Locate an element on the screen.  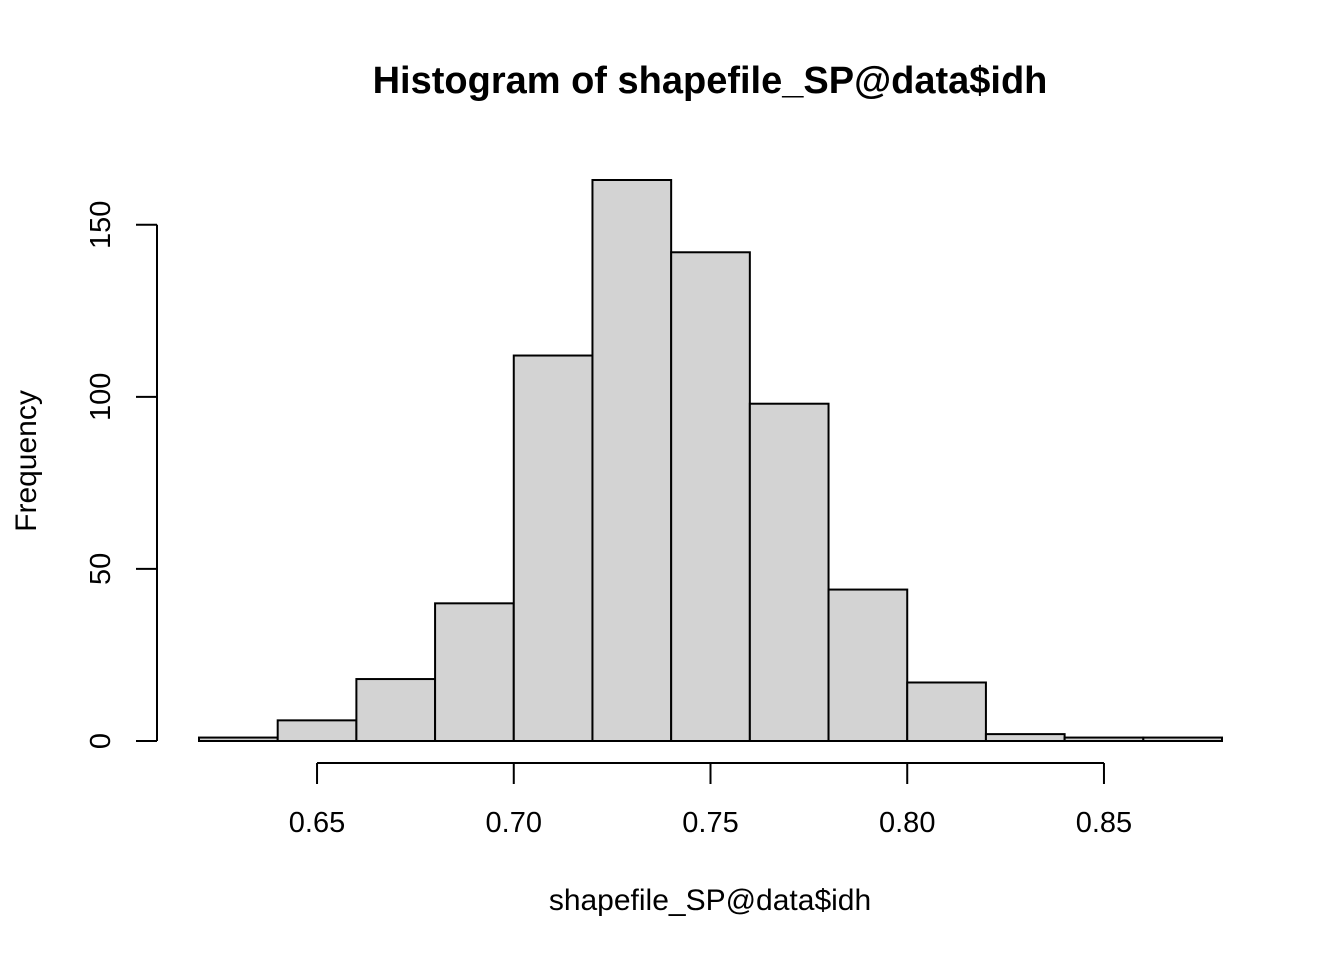
x-tick-label-0.85: 0.85 is located at coordinates (1104, 823).